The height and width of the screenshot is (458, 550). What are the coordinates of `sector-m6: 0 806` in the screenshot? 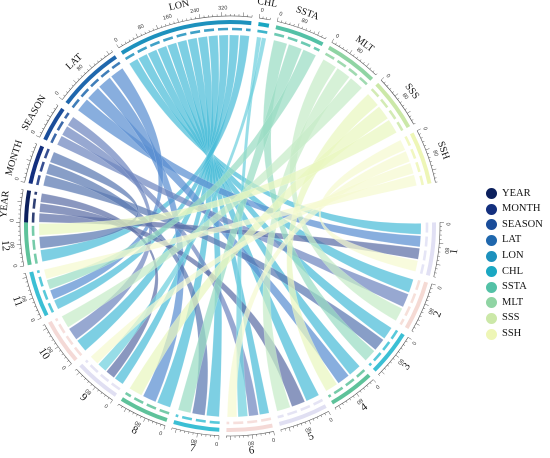 It's located at (250, 437).